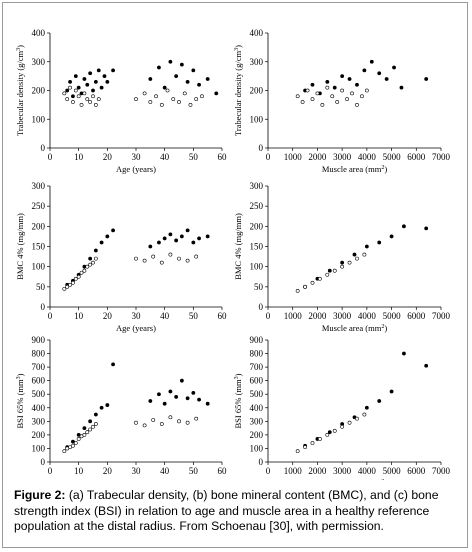 The height and width of the screenshot is (552, 472). What do you see at coordinates (367, 157) in the screenshot?
I see `x-tick-label: 4000` at bounding box center [367, 157].